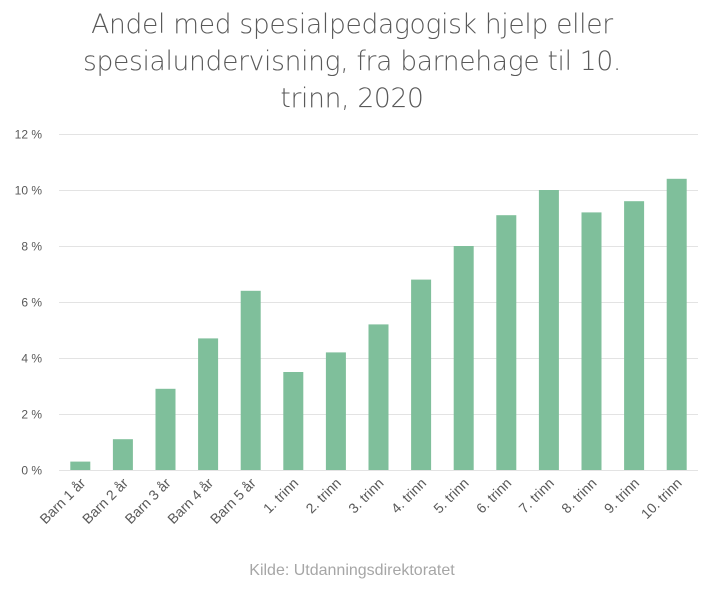 Image resolution: width=704 pixels, height=589 pixels. I want to click on x-tick-label: 10. trinn, so click(661, 498).